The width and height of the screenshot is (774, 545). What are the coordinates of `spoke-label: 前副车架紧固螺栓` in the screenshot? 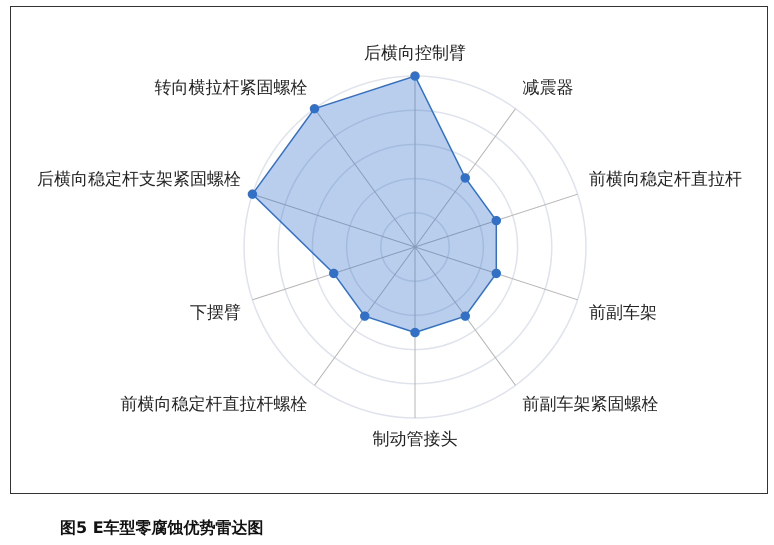 It's located at (590, 404).